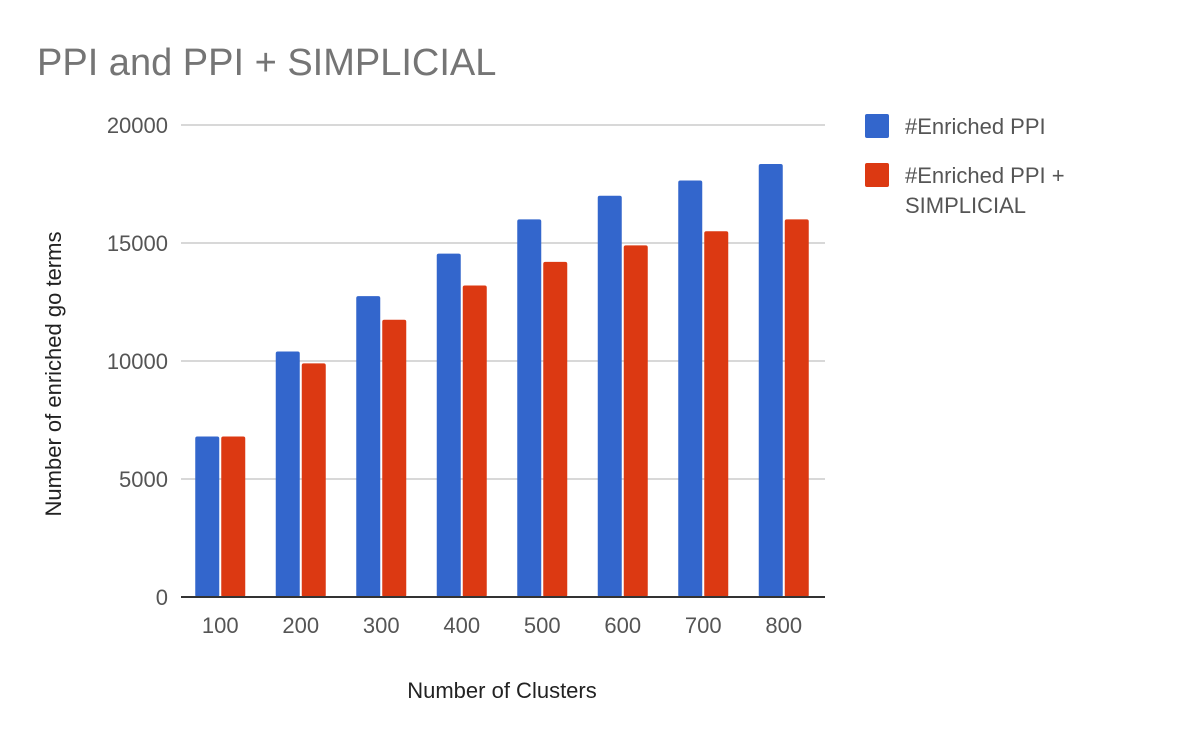 The image size is (1200, 747). I want to click on legend-label-line: SIMPLICIAL, so click(965, 205).